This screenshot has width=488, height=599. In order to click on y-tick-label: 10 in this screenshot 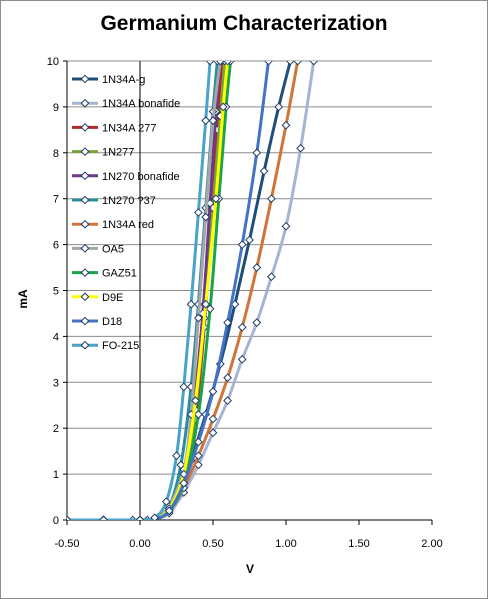, I will do `click(53, 62)`.